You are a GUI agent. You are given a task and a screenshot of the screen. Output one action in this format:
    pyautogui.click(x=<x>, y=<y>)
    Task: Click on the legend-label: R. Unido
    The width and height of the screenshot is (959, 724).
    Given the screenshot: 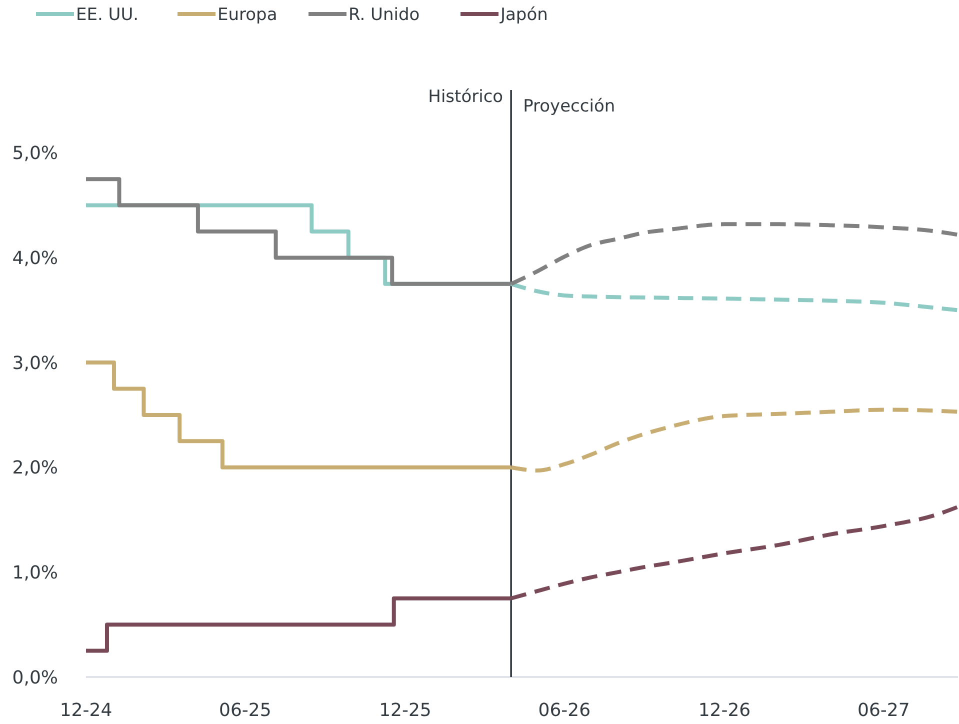 What is the action you would take?
    pyautogui.click(x=384, y=15)
    